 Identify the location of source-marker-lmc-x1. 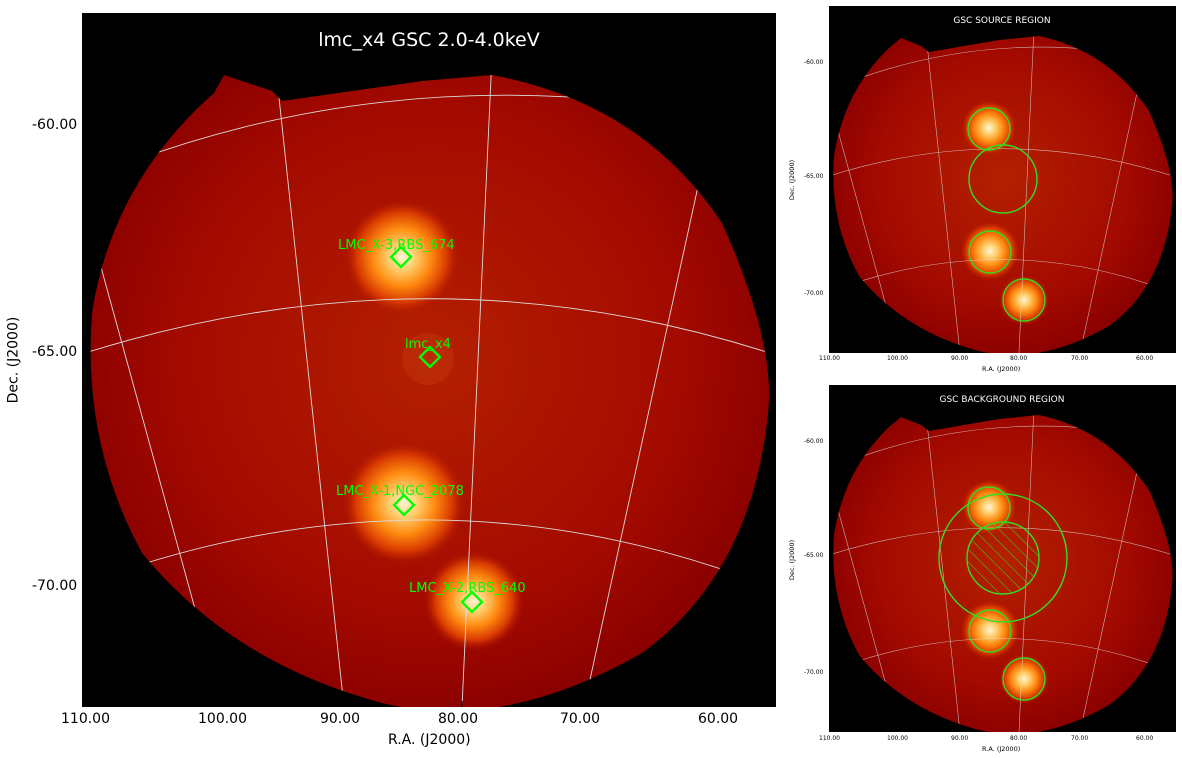
(404, 505).